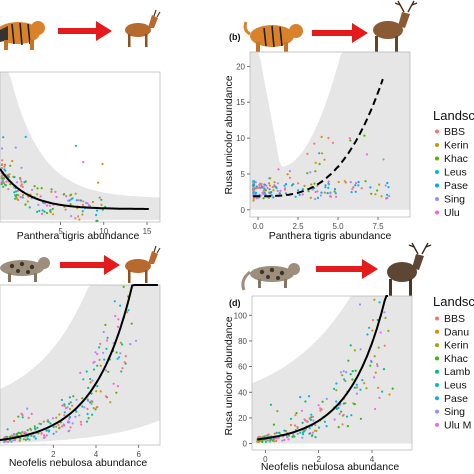  What do you see at coordinates (270, 277) in the screenshot?
I see `clouded-leopard-icon` at bounding box center [270, 277].